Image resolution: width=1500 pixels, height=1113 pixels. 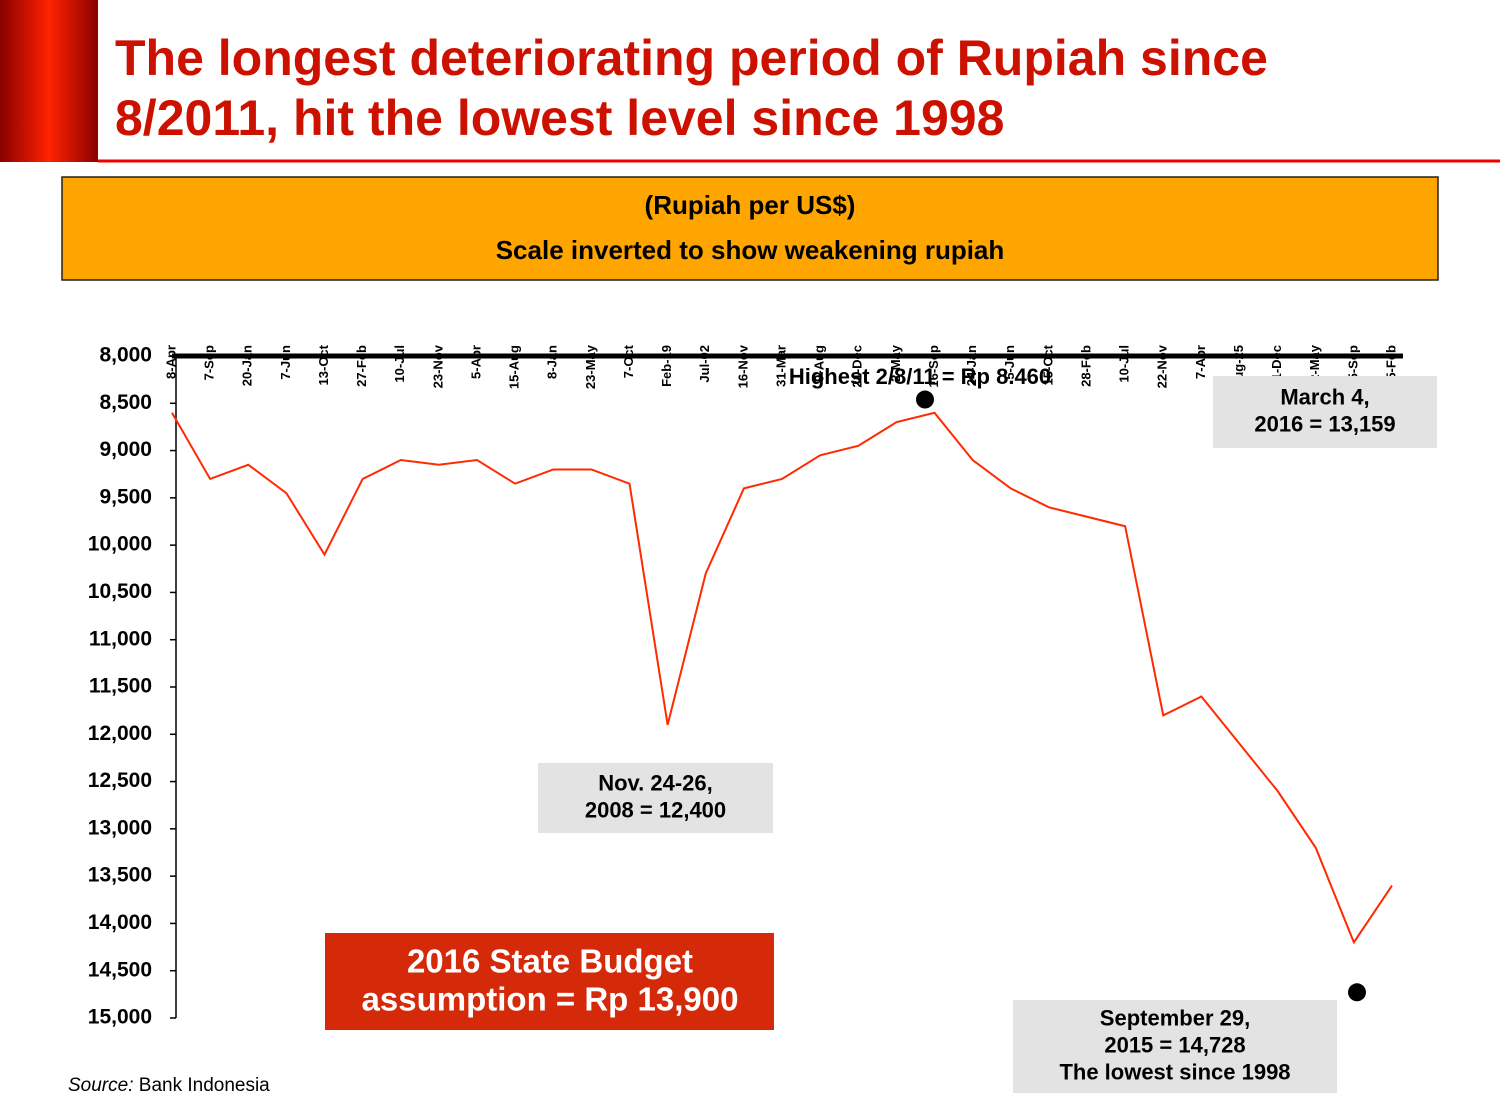 I want to click on y-tick-label: 12,500, so click(x=120, y=780).